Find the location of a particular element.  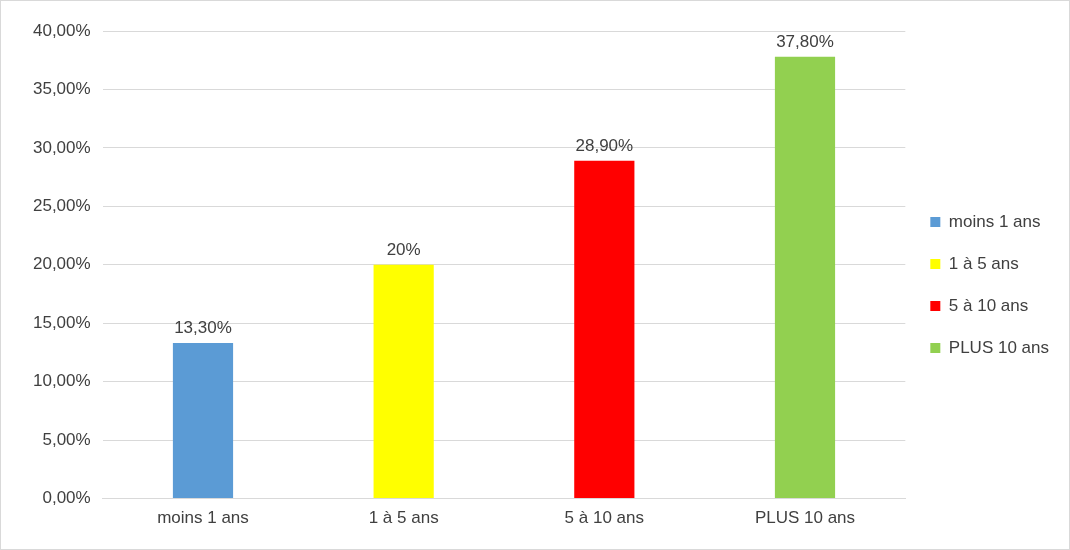

data-label: 37,80% is located at coordinates (805, 41).